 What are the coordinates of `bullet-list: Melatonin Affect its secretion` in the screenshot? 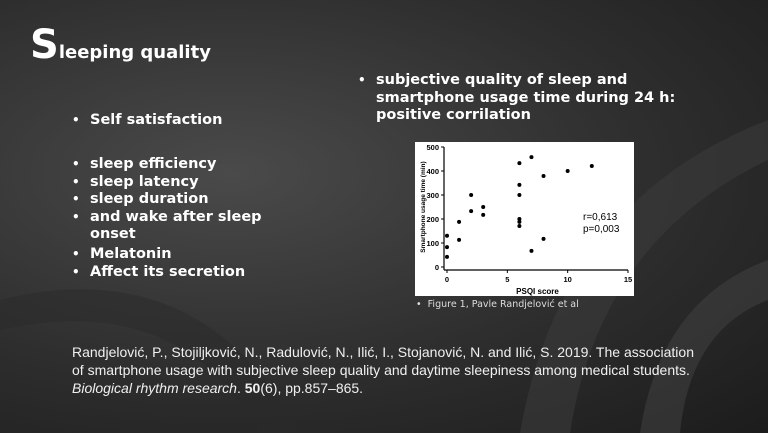 It's located at (172, 263).